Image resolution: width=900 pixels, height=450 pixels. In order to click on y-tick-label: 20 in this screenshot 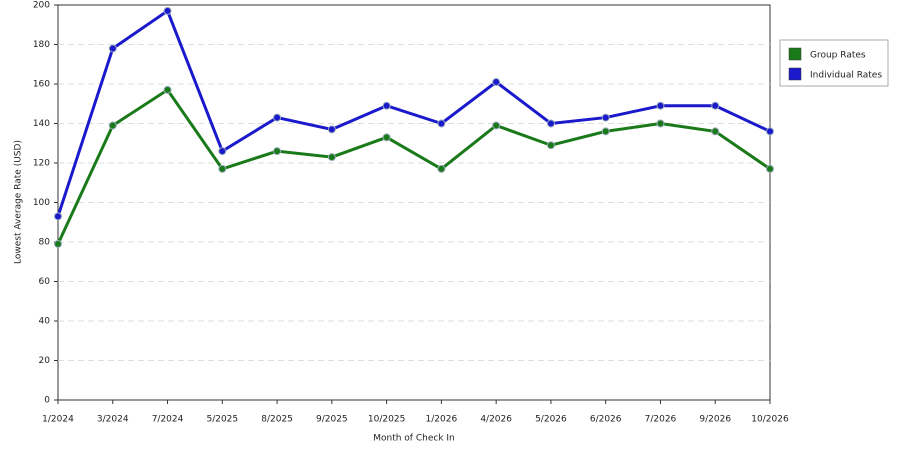, I will do `click(45, 361)`.